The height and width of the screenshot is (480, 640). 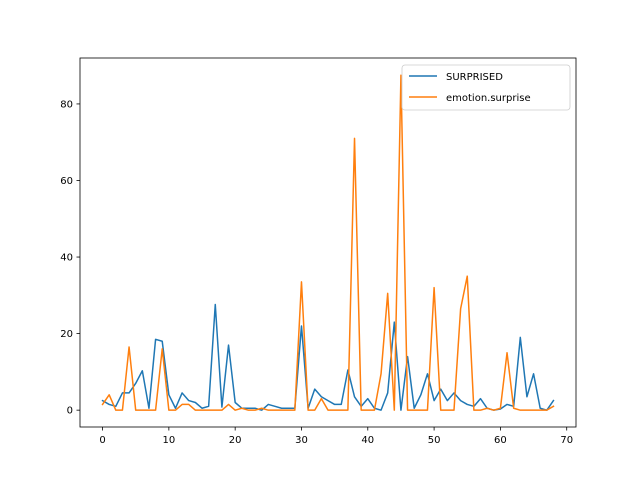 I want to click on legend-label-emotion-surprise: emotion.surprise, so click(x=488, y=98).